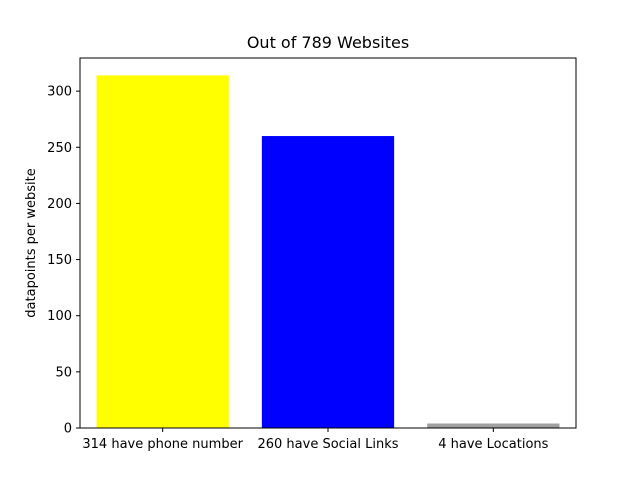 This screenshot has width=640, height=480. I want to click on y-tick-label: 200, so click(59, 204).